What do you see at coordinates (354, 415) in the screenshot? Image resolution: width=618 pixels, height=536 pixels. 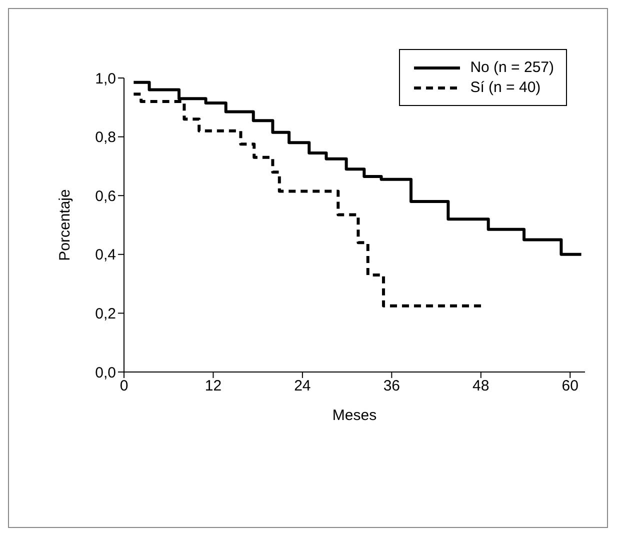 I see `x-axis-title: Meses` at bounding box center [354, 415].